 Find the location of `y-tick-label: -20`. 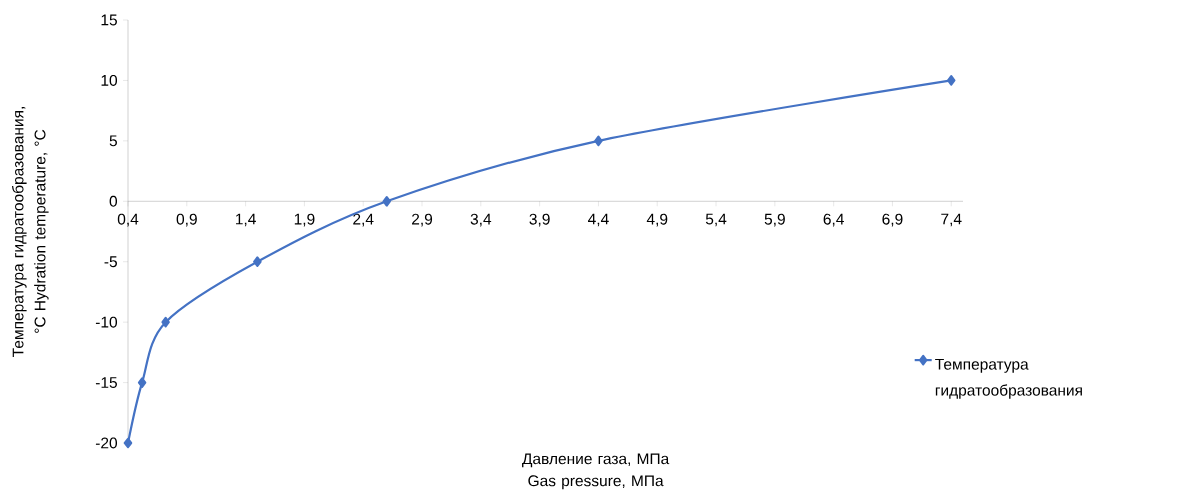

y-tick-label: -20 is located at coordinates (106, 443).